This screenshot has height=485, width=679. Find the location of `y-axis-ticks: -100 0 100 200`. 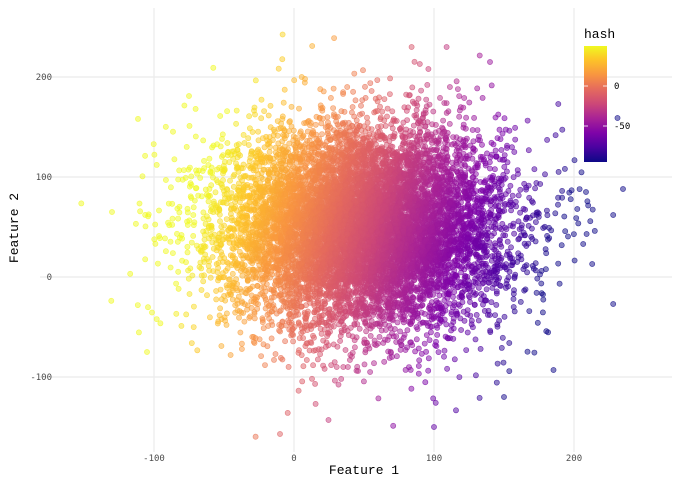

y-axis-ticks: -100 0 100 200 is located at coordinates (41, 228).